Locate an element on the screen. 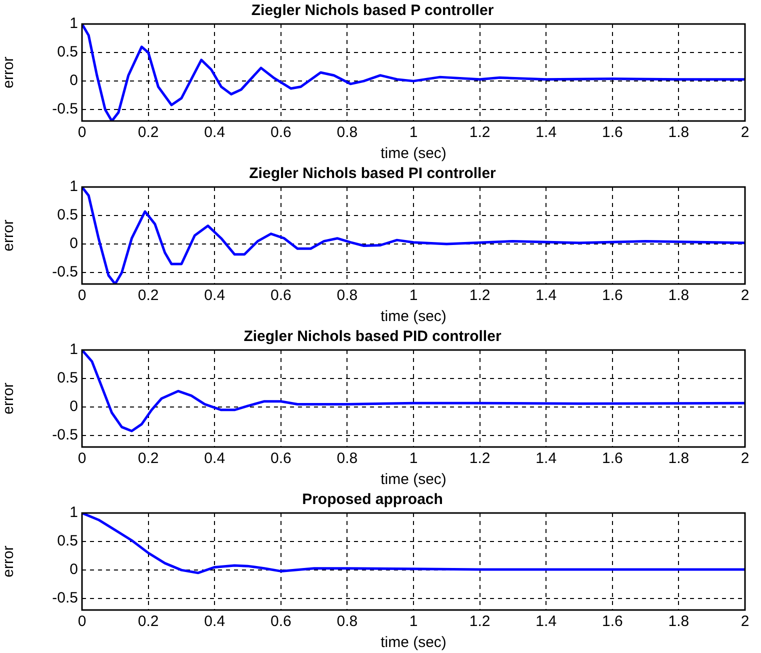 Image resolution: width=761 pixels, height=653 pixels. chart-title: Proposed approach is located at coordinates (372, 499).